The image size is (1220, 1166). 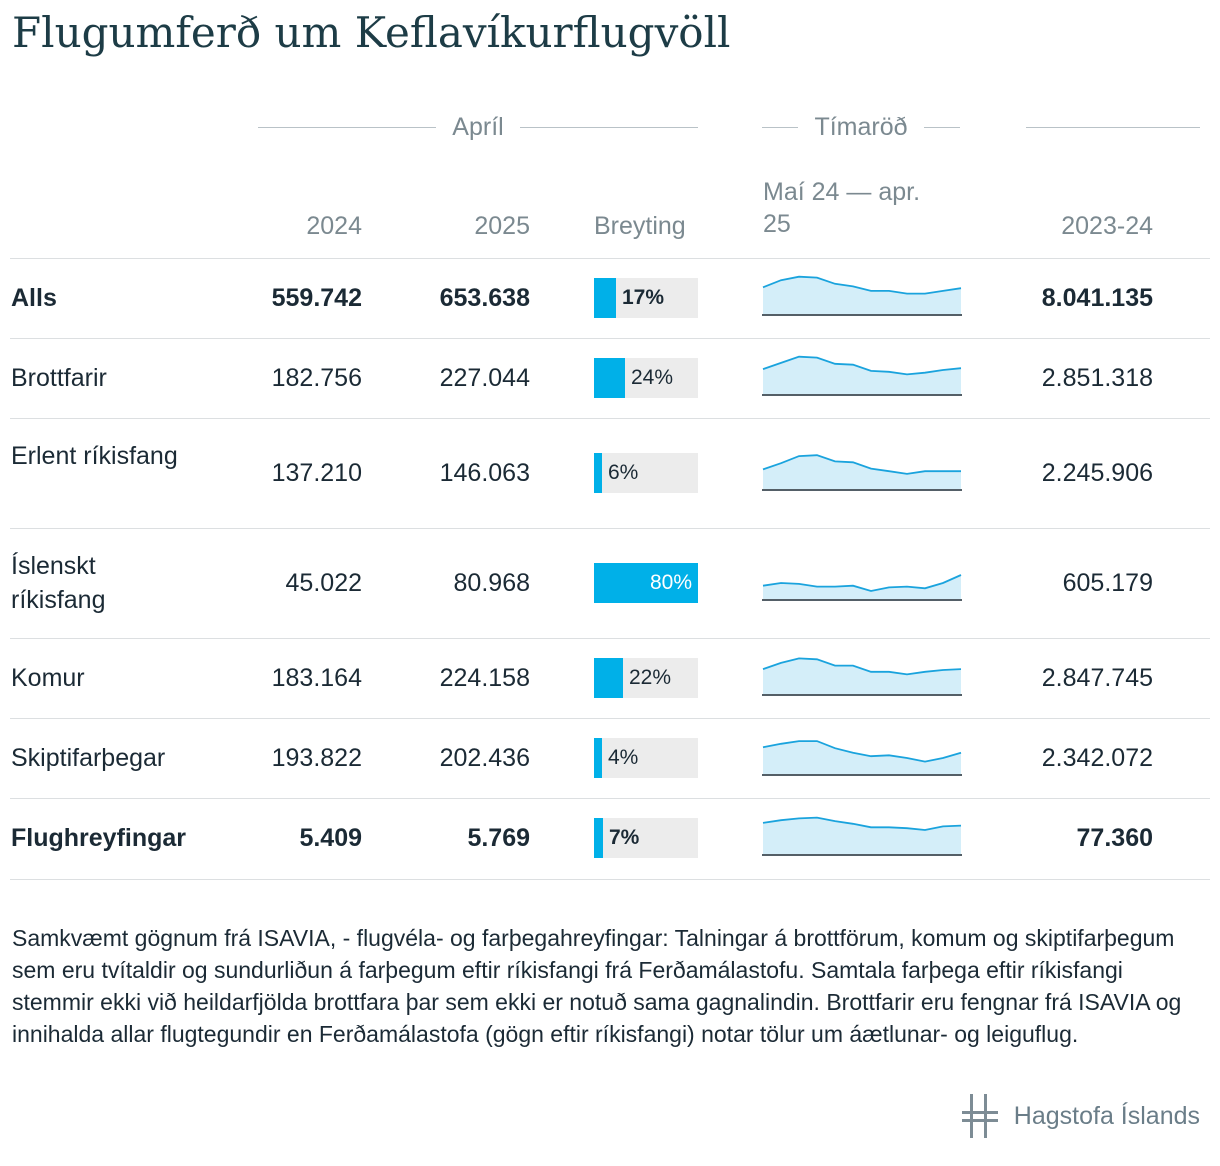 I want to click on value-2025: 146.063, so click(x=484, y=473).